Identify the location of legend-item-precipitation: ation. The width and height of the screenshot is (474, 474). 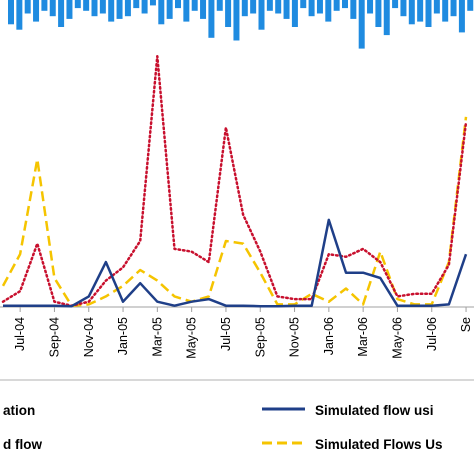
(19, 410).